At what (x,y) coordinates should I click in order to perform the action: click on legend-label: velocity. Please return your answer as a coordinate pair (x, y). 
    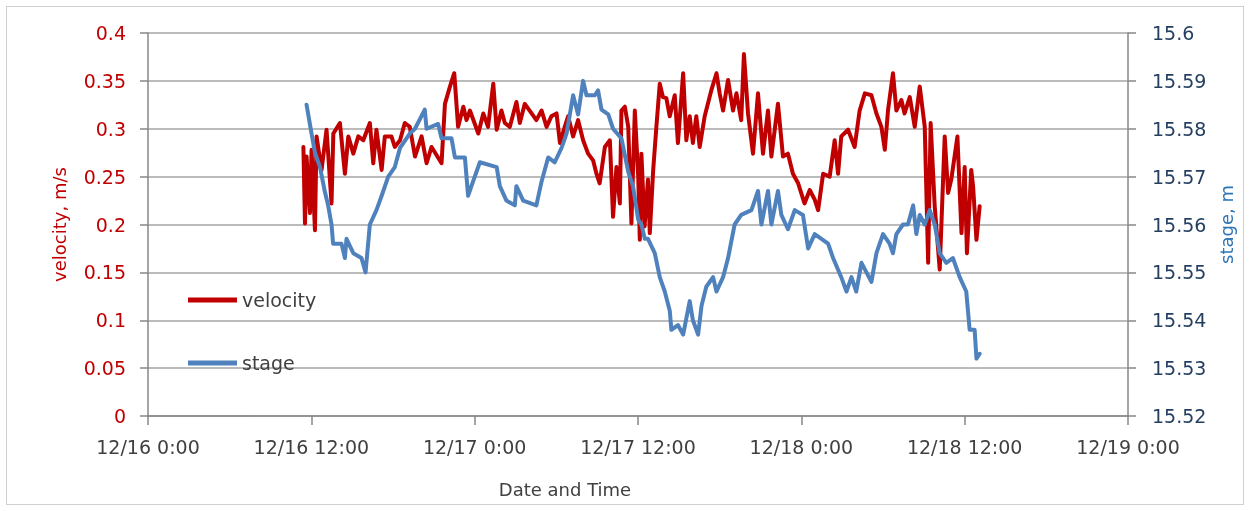
    Looking at the image, I should click on (279, 300).